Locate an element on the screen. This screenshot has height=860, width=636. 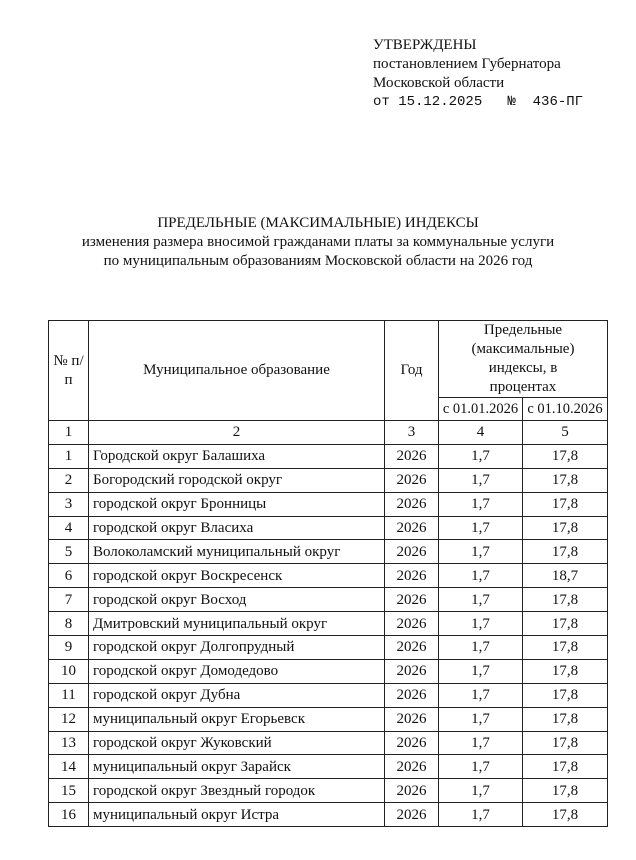
table-row: 9 городской округ Долгопрудный 2026 1,7 17,8 is located at coordinates (328, 647).